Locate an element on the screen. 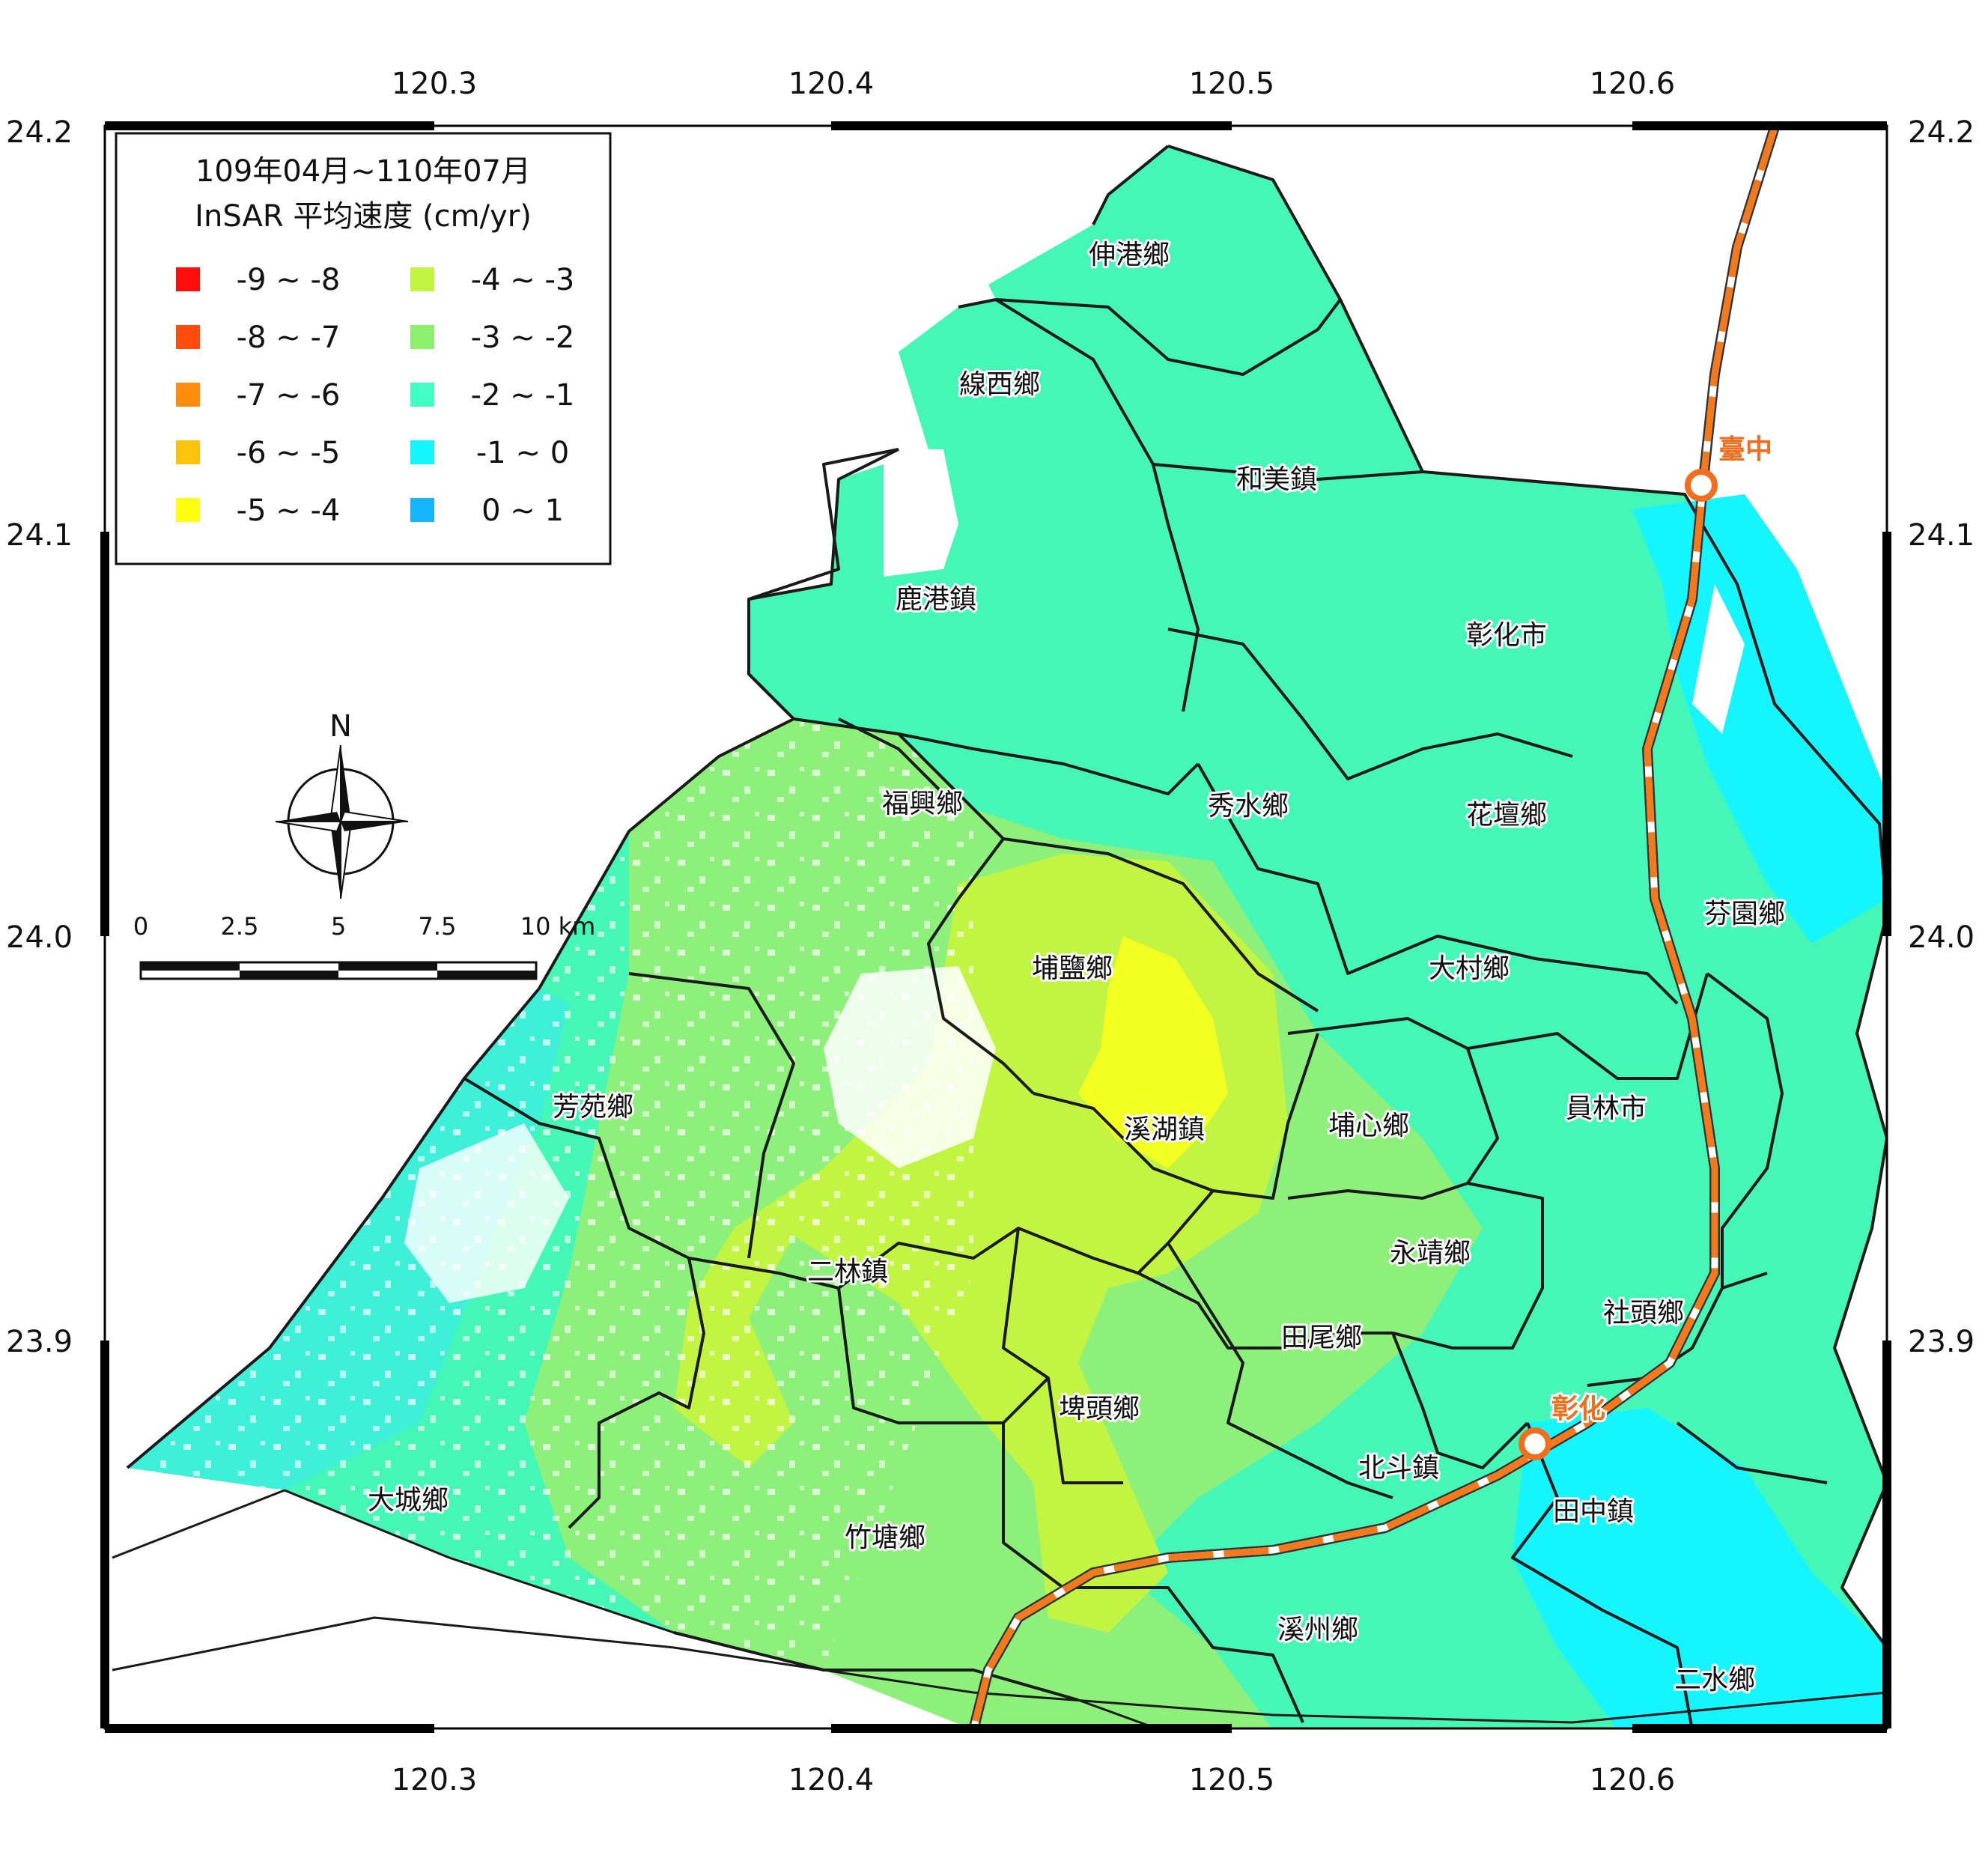  legend-label: -6 ~ -5 is located at coordinates (289, 453).